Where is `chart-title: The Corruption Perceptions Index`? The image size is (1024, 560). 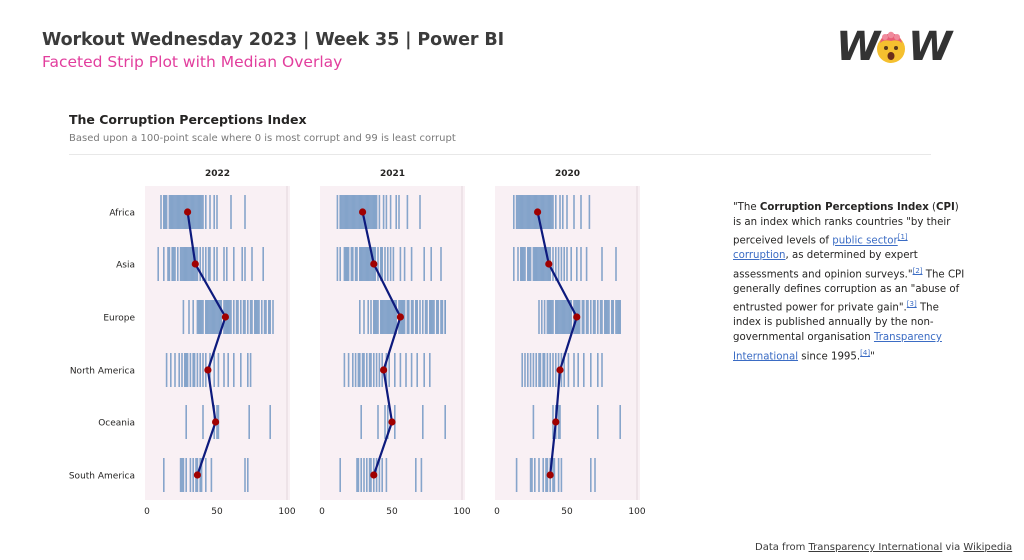 chart-title: The Corruption Perceptions Index is located at coordinates (188, 119).